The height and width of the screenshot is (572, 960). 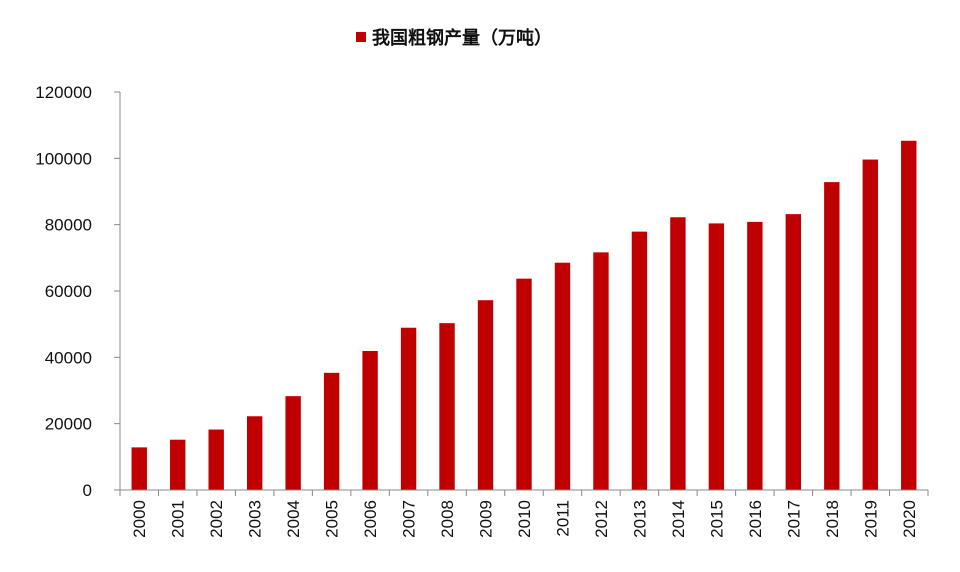 I want to click on bar-2005, so click(x=331, y=431).